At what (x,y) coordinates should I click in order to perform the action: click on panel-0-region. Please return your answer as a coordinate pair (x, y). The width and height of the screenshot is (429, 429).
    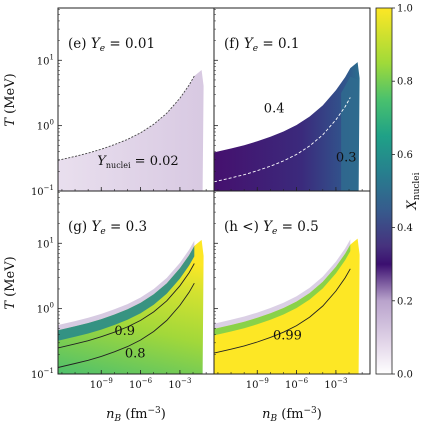
    Looking at the image, I should click on (131, 130).